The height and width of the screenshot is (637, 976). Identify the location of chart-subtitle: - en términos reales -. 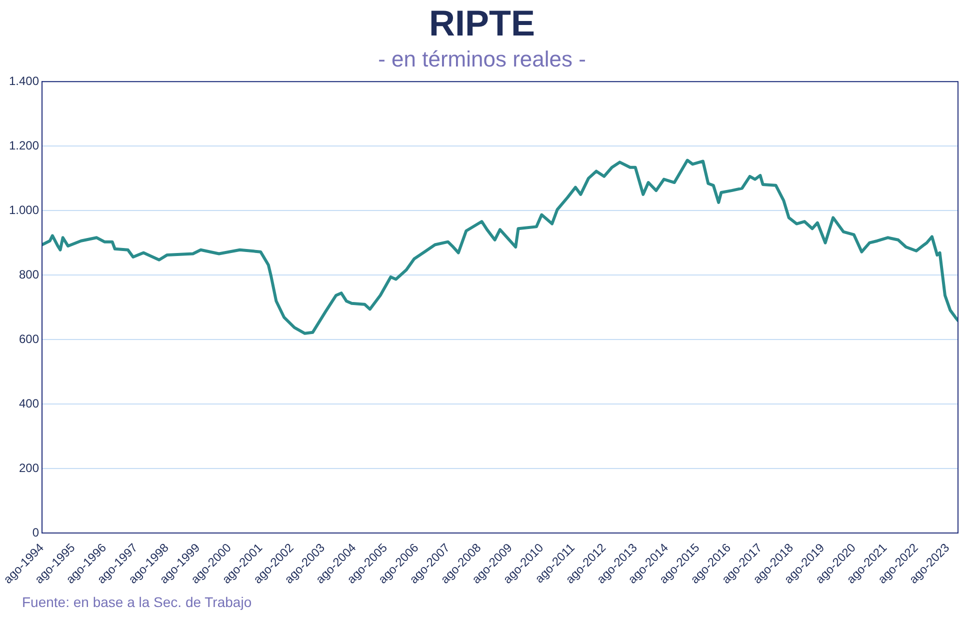
(482, 59).